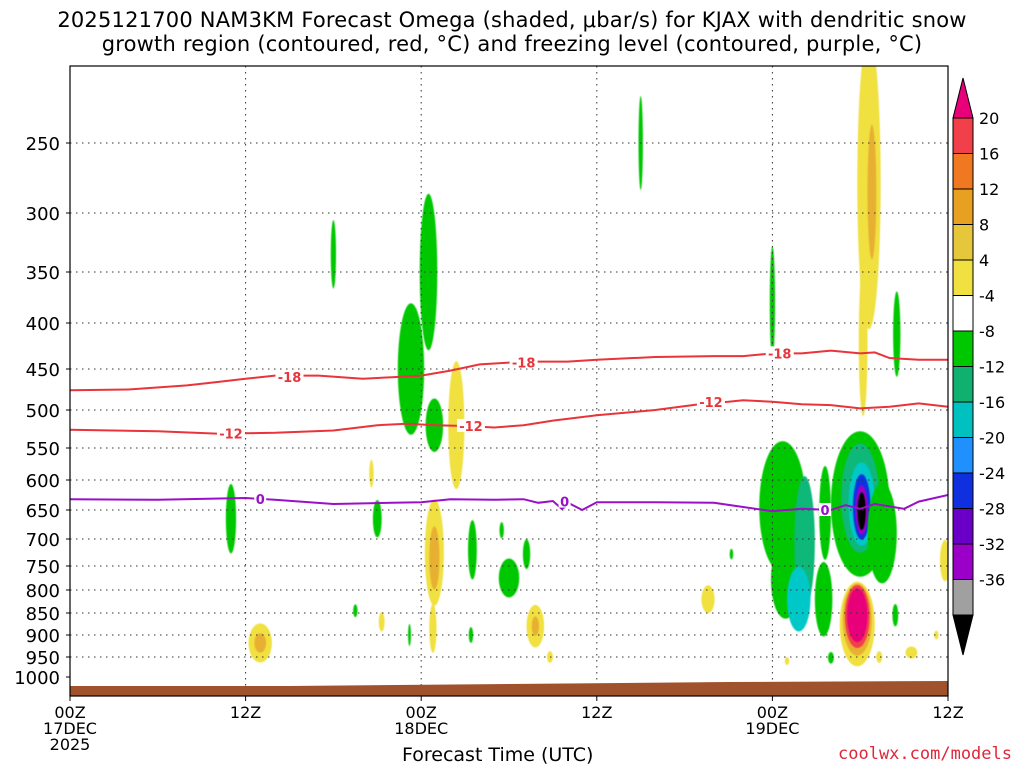 Image resolution: width=1024 pixels, height=768 pixels. What do you see at coordinates (43, 658) in the screenshot?
I see `y-tick-label: 950` at bounding box center [43, 658].